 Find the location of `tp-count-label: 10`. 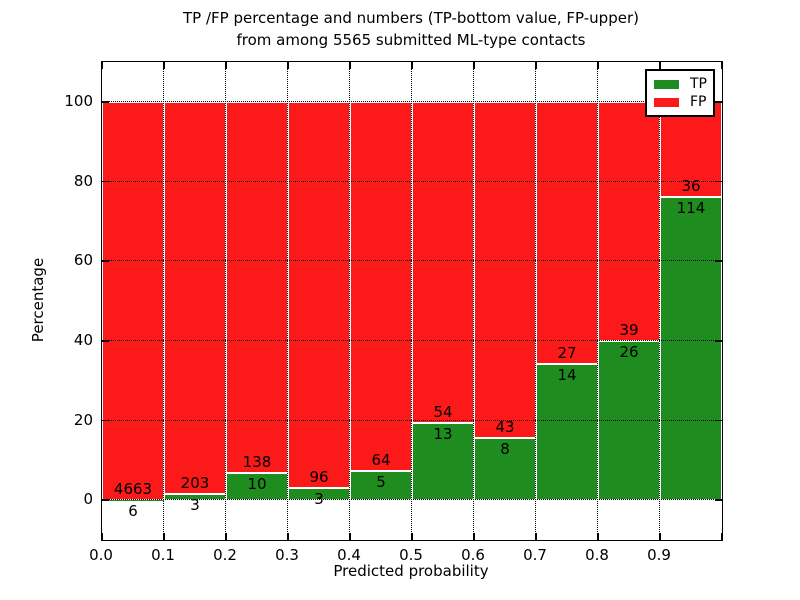

tp-count-label: 10 is located at coordinates (257, 484).